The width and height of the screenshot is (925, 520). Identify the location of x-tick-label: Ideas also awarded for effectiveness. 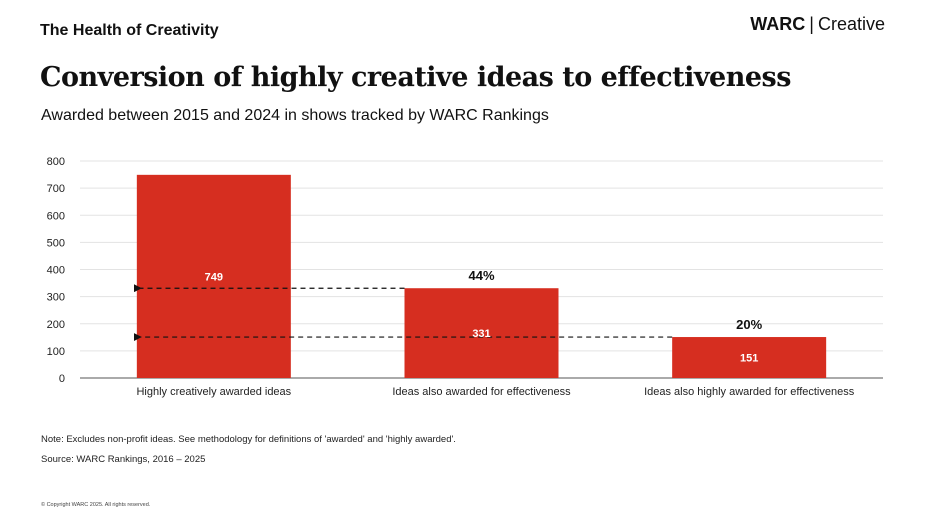
(481, 392).